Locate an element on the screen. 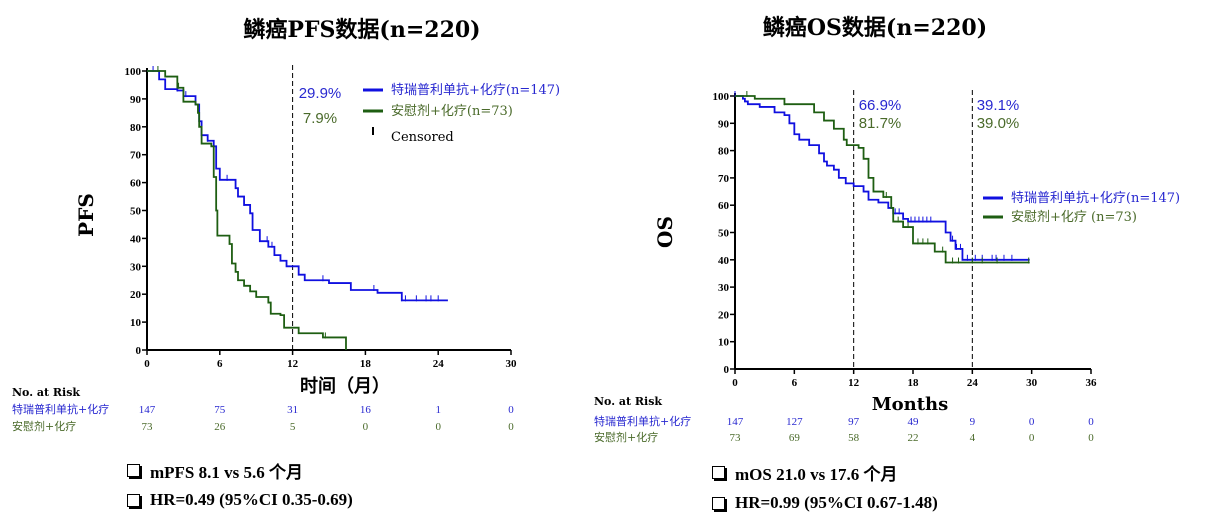 The image size is (1219, 528). risk-count: 127 is located at coordinates (794, 422).